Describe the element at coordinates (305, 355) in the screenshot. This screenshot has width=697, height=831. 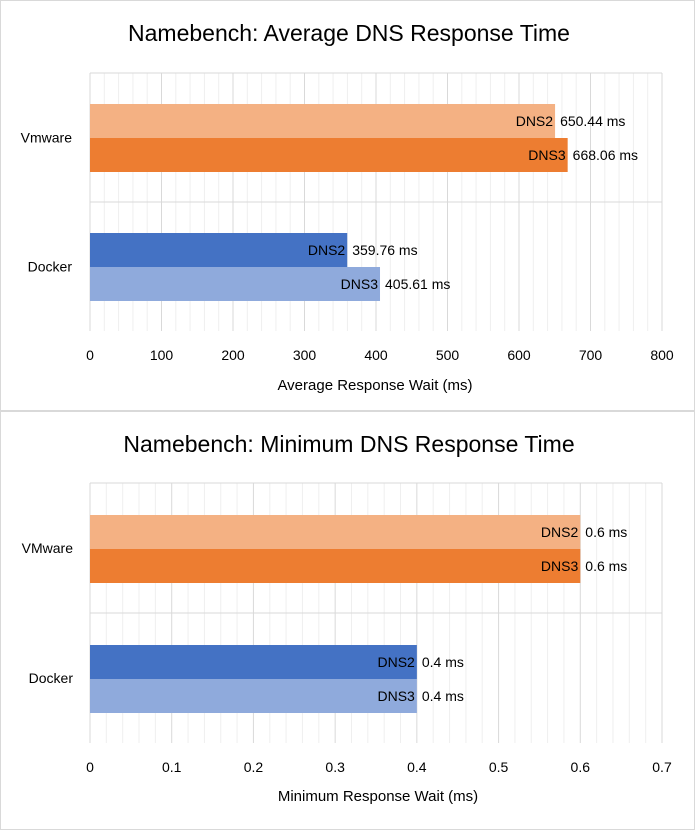
I see `x-tick-label: 300` at that location.